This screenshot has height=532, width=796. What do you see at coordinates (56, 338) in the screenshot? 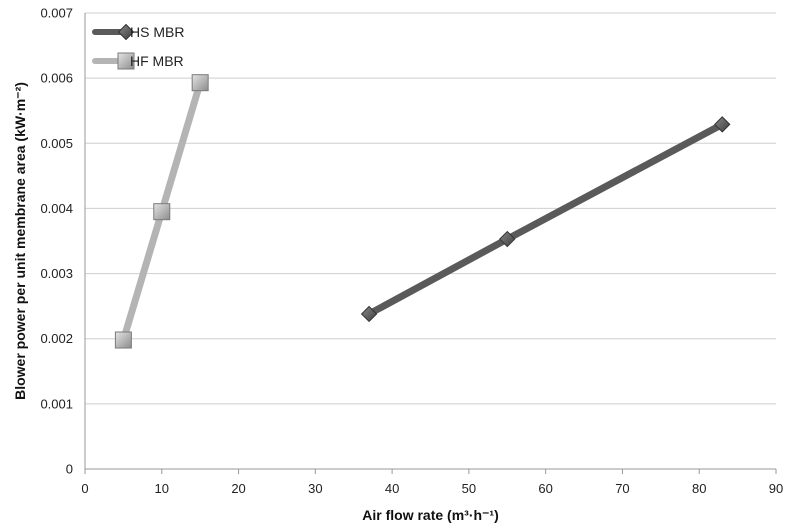
I see `y-tick-label: 0.002` at bounding box center [56, 338].